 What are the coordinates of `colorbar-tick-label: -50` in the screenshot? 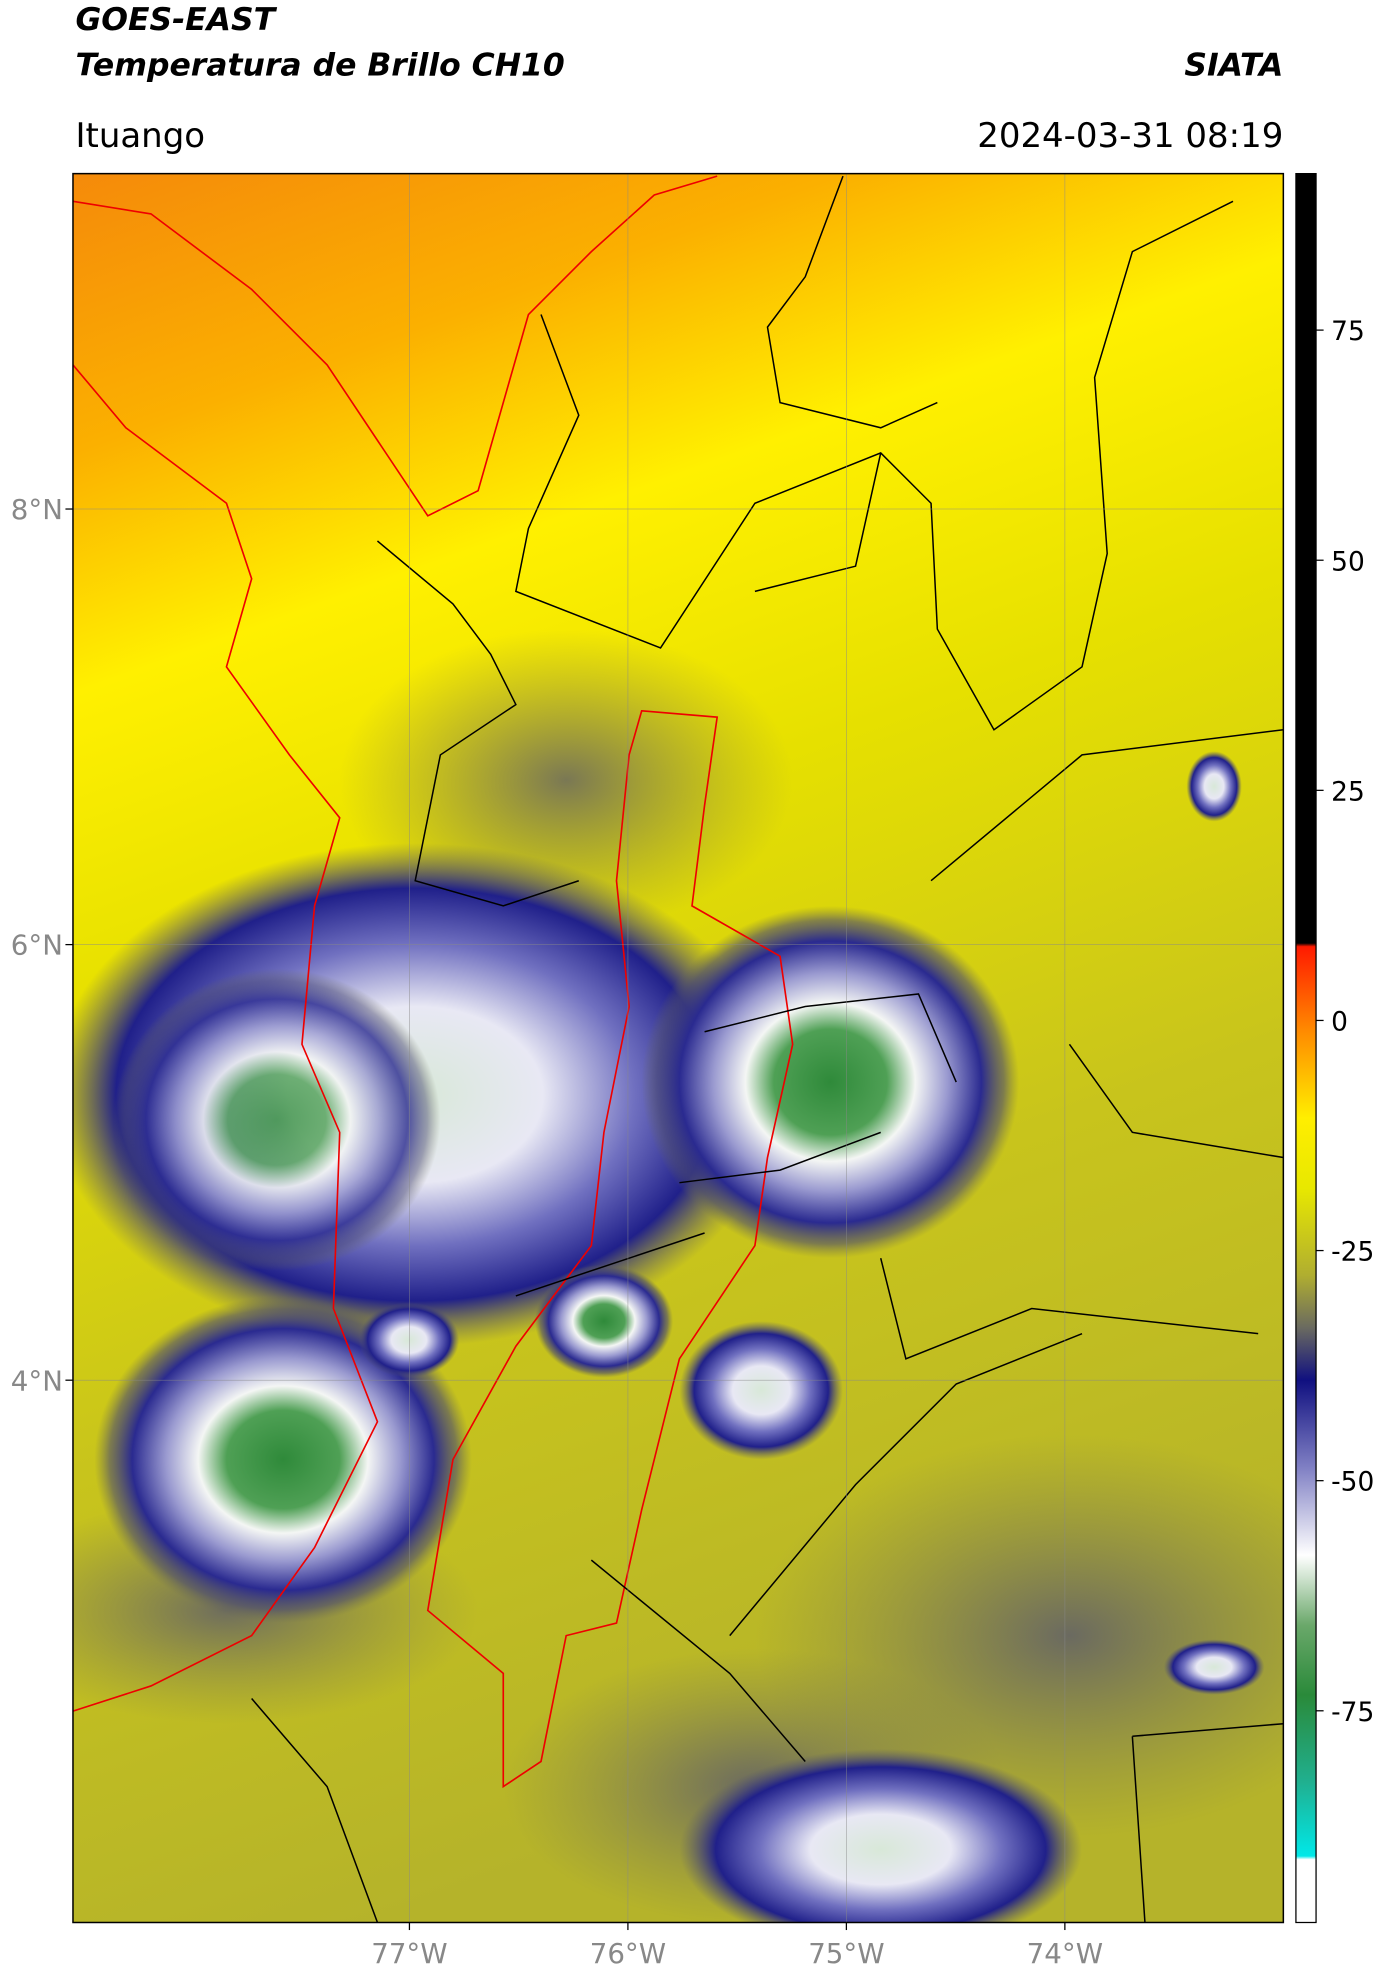 It's located at (1352, 1482).